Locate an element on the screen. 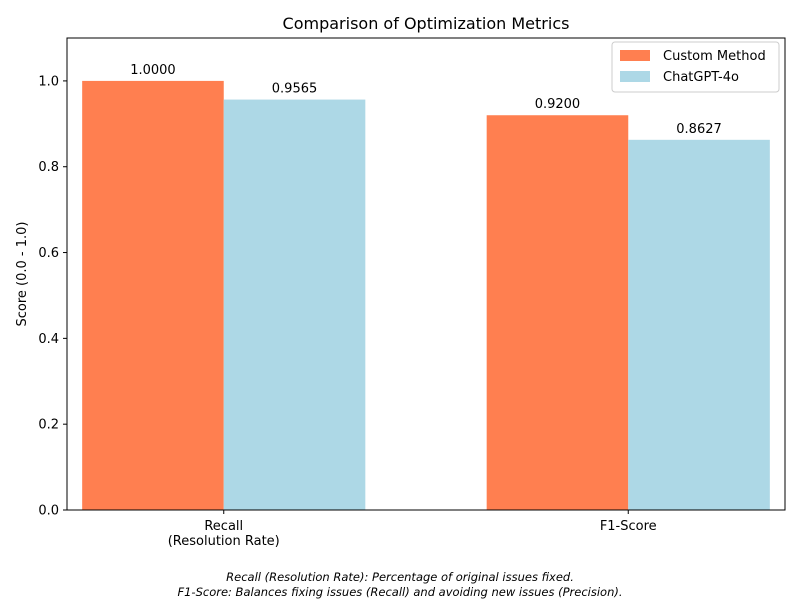 The image size is (800, 600). legend-swatch-custom-method is located at coordinates (635, 55).